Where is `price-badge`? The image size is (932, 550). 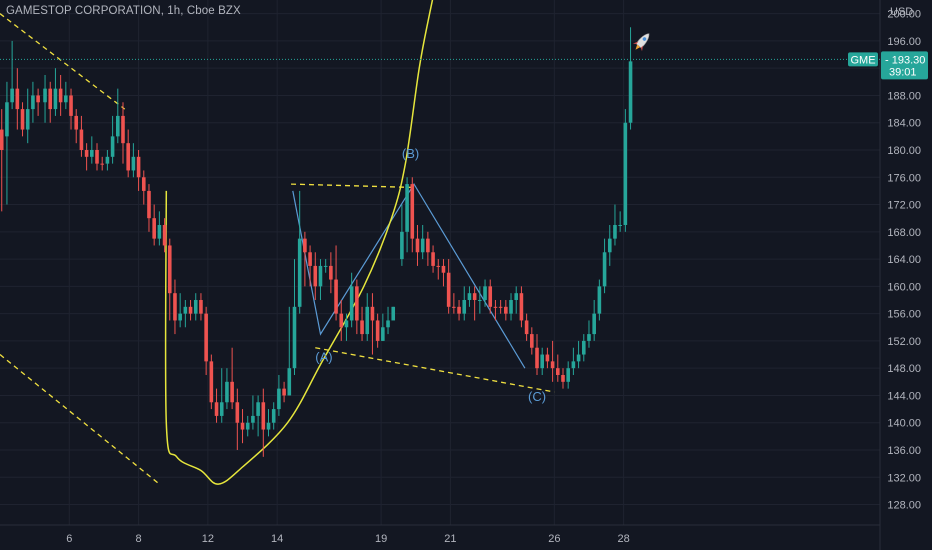 price-badge is located at coordinates (904, 65).